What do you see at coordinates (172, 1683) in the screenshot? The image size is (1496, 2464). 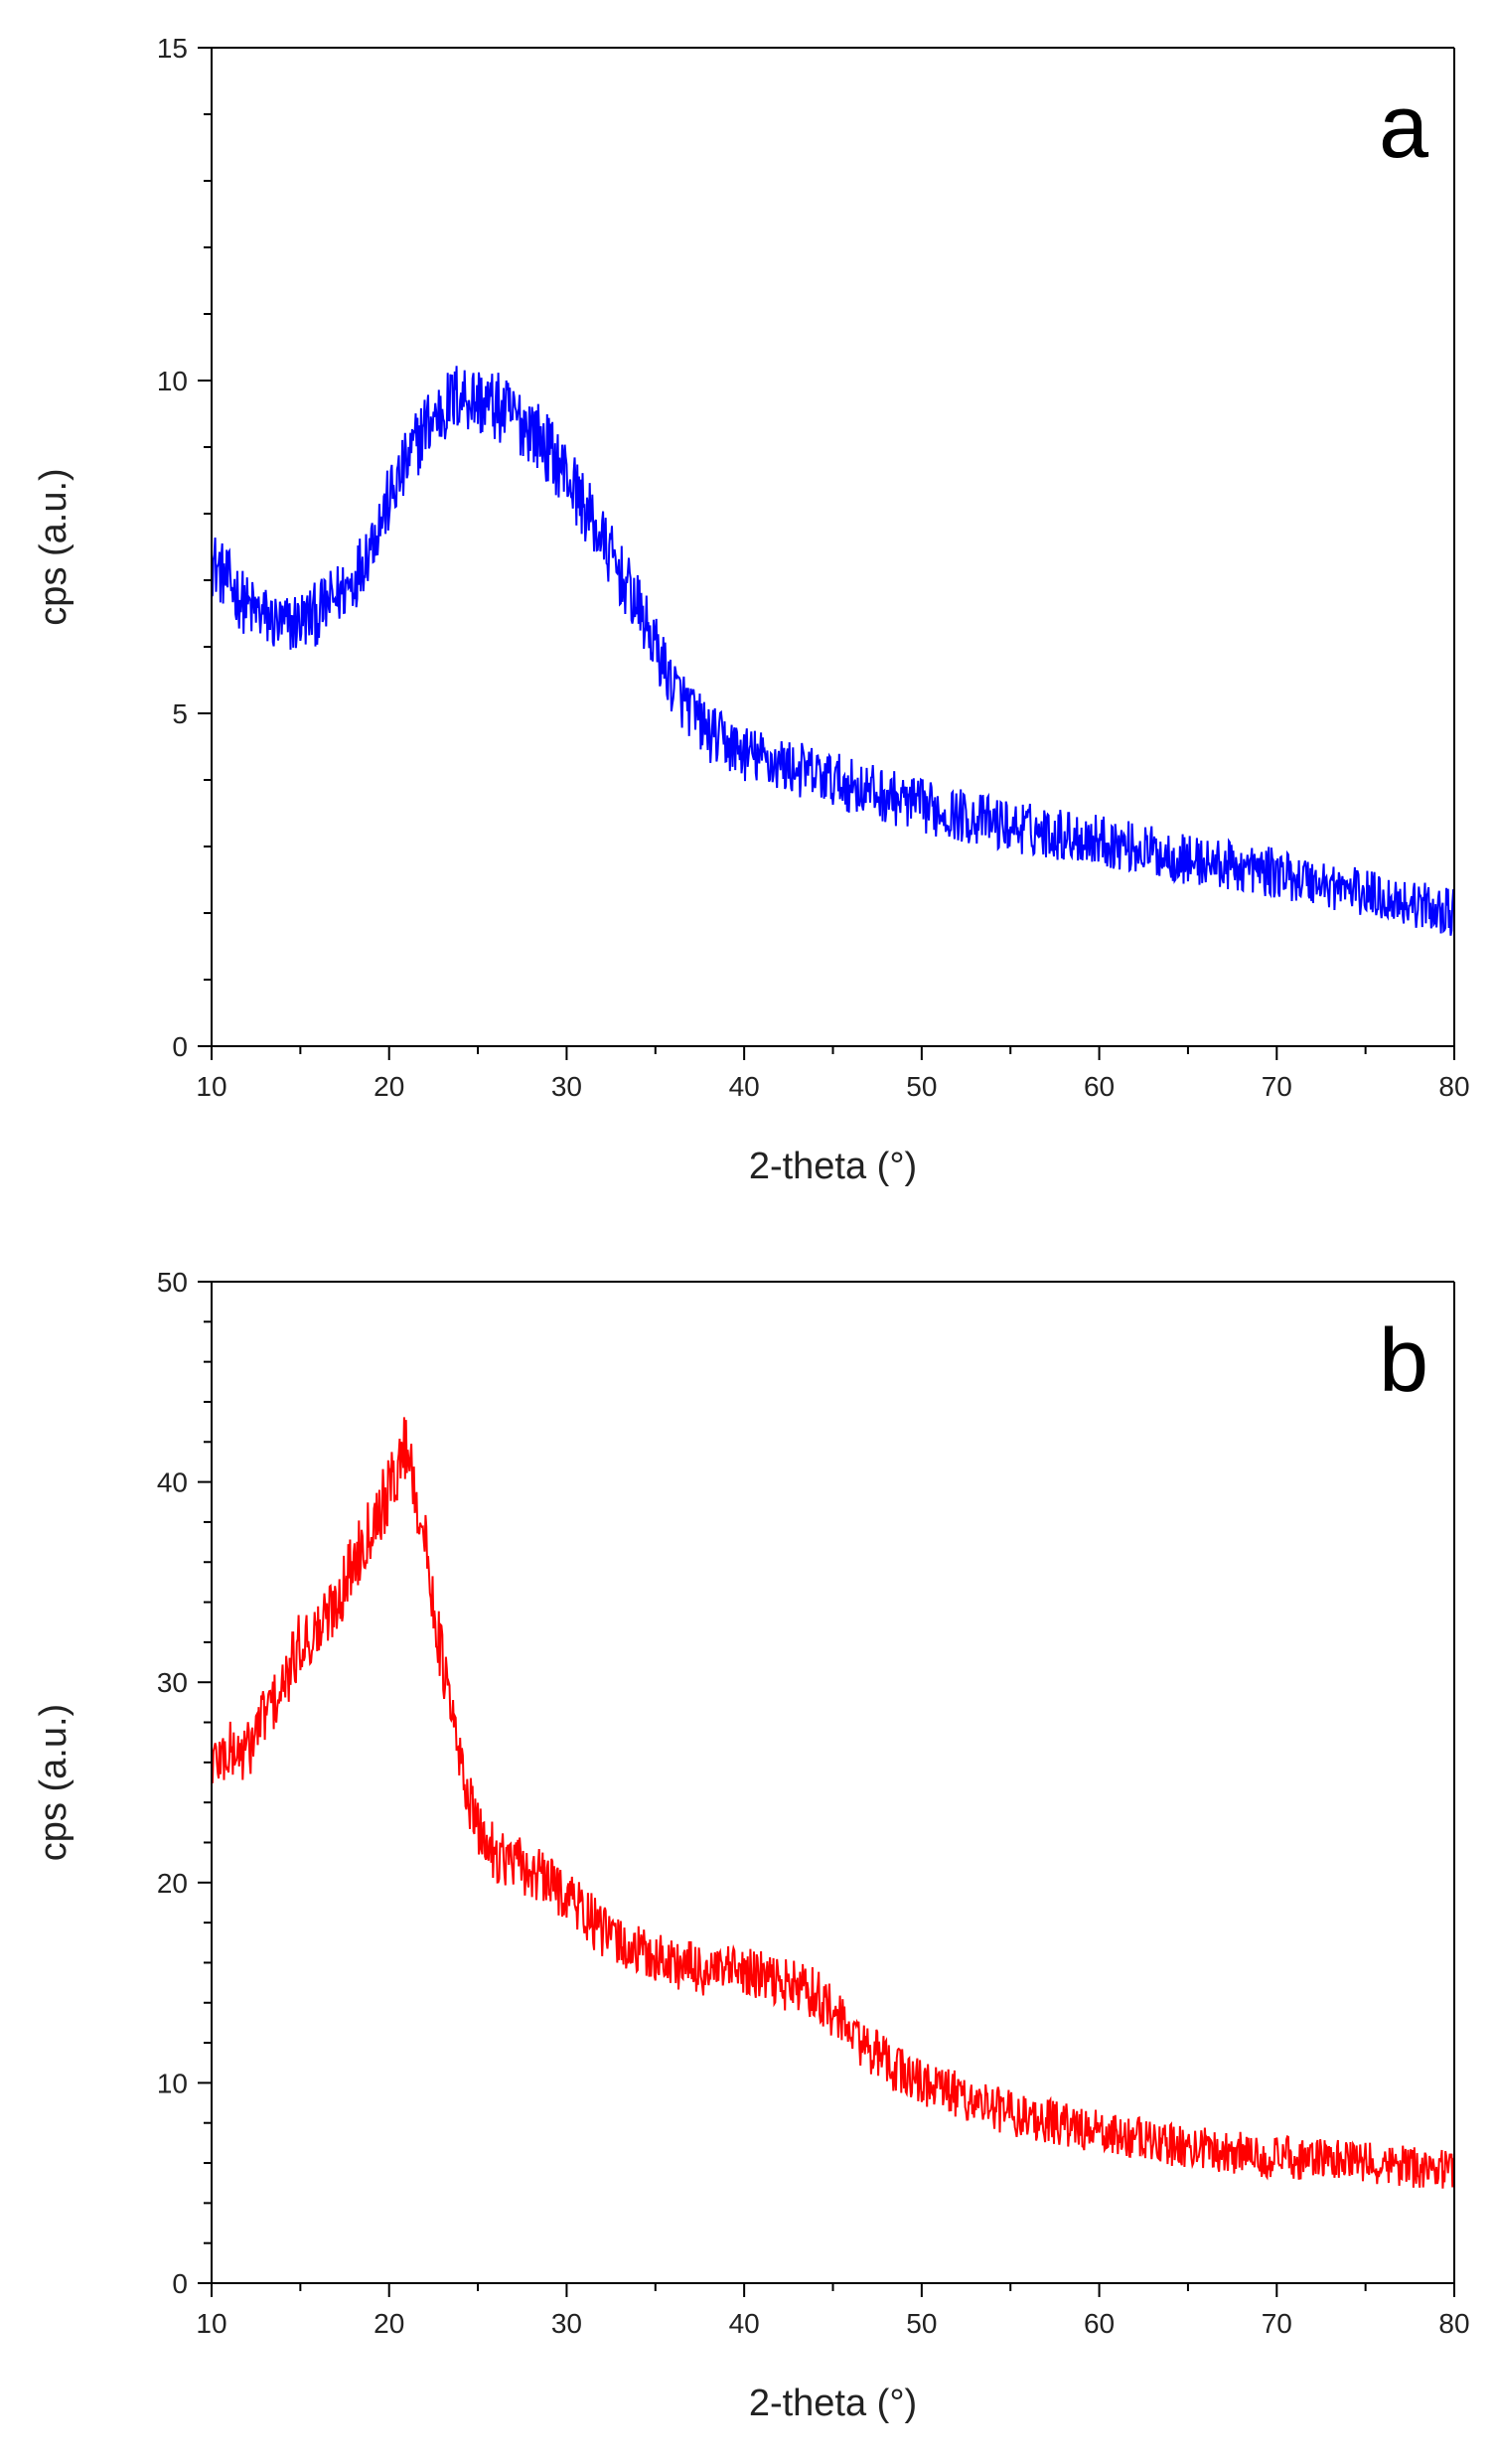 I see `y-tick-label: 30` at bounding box center [172, 1683].